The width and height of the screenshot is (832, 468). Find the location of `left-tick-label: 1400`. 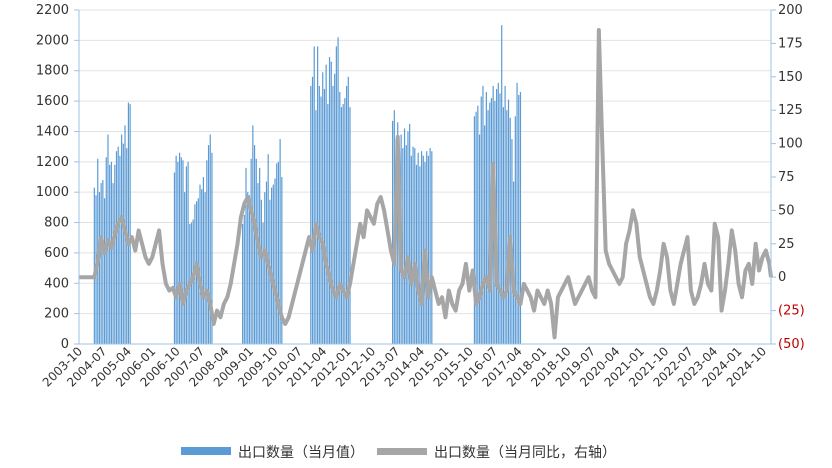

left-tick-label: 1400 is located at coordinates (52, 131).